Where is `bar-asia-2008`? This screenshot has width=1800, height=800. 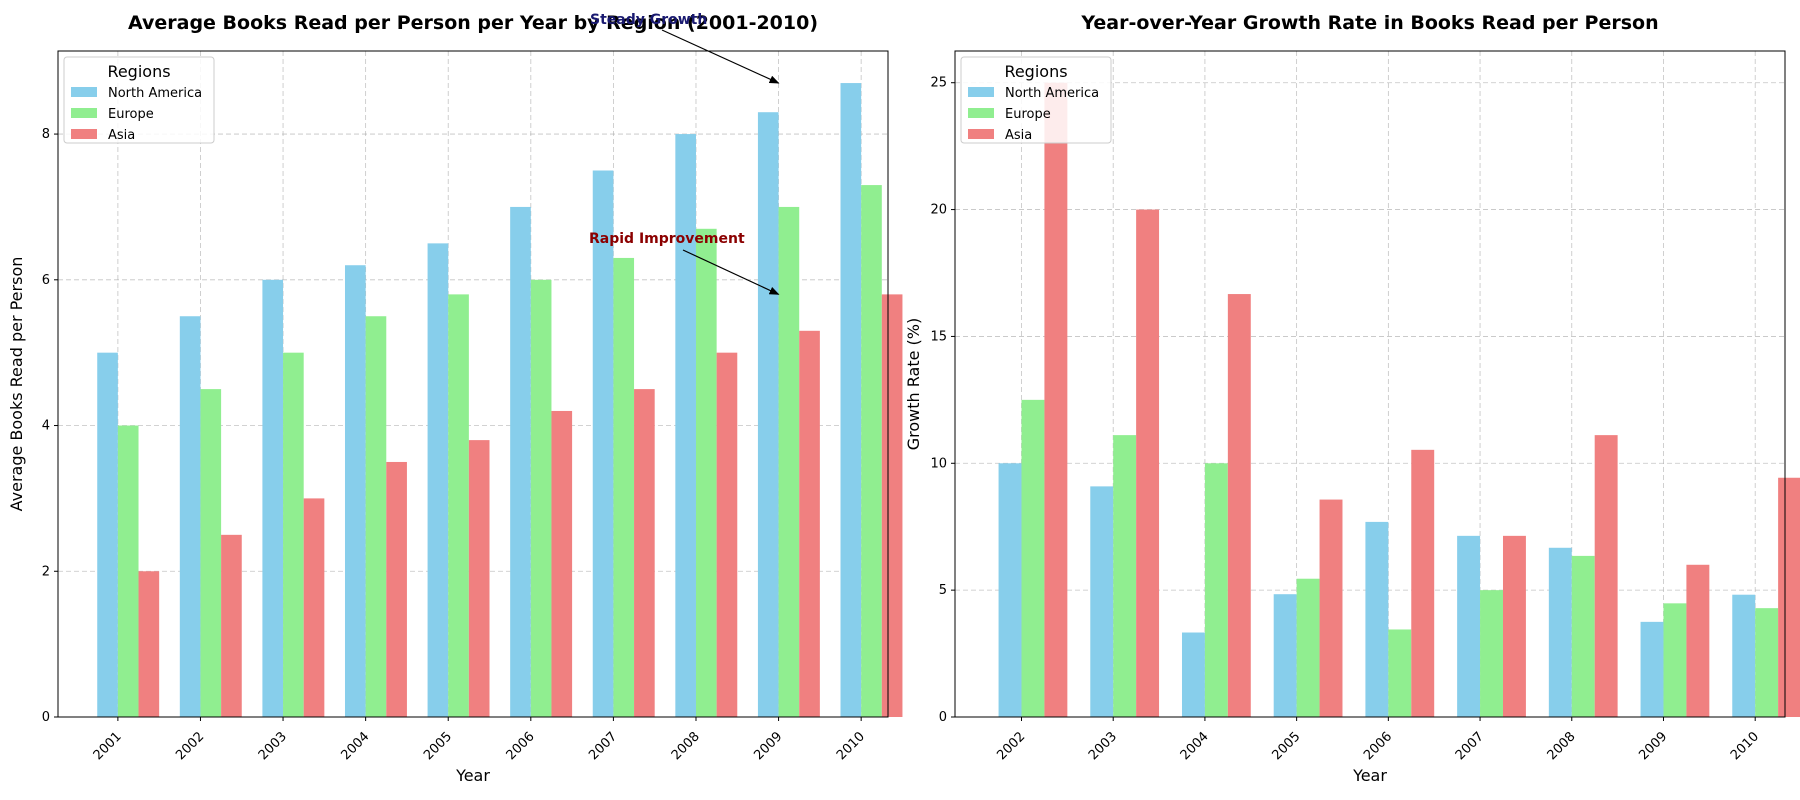
bar-asia-2008 is located at coordinates (727, 534).